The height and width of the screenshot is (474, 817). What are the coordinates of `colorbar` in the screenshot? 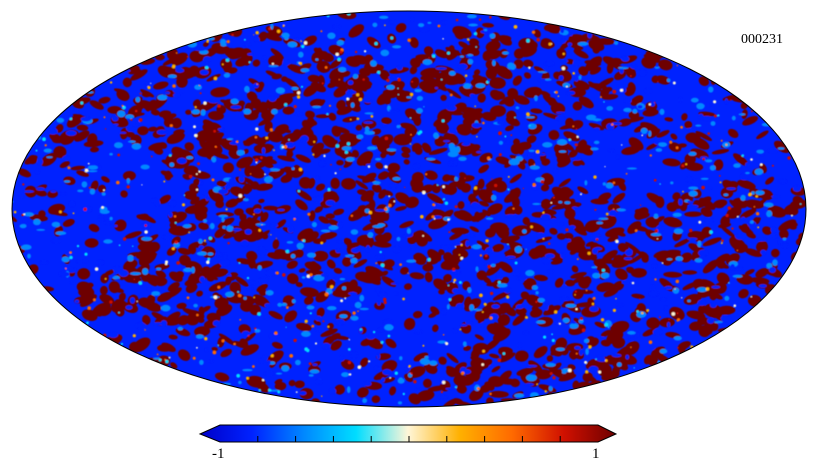 It's located at (408, 433).